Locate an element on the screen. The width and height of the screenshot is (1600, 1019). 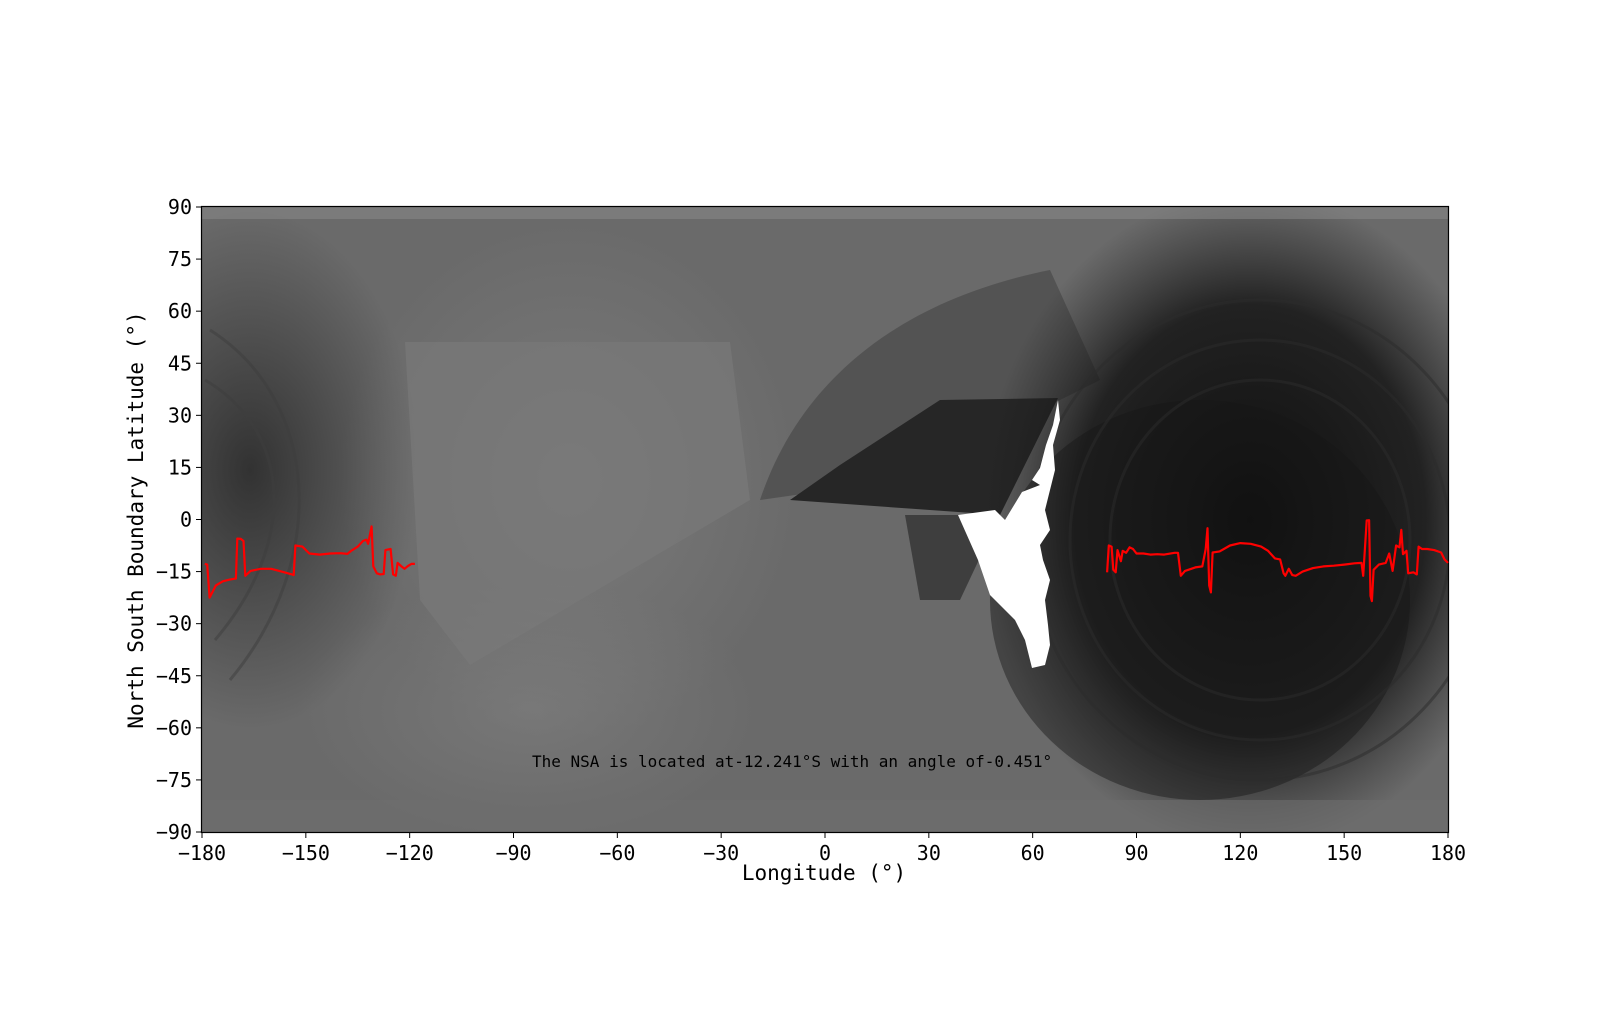
y-axis-ticks: −90 −75 −60 −45 −30 −15 0 15 30 45 60 75 90 is located at coordinates (179, 519).